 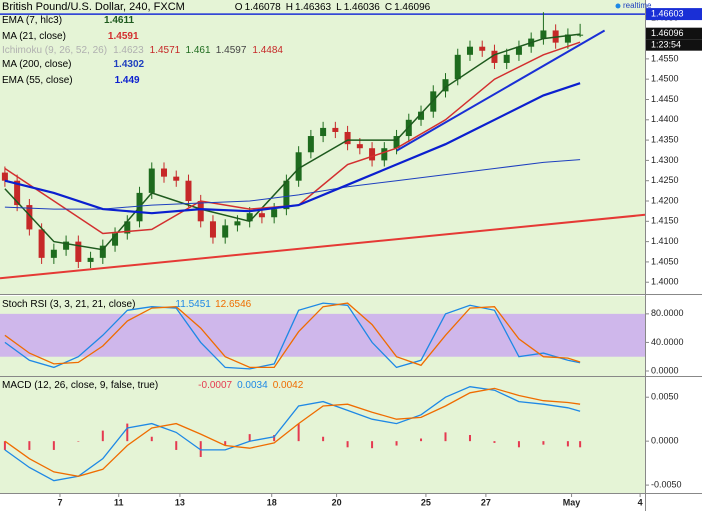 What do you see at coordinates (59, 502) in the screenshot?
I see `x-tick-label: 7` at bounding box center [59, 502].